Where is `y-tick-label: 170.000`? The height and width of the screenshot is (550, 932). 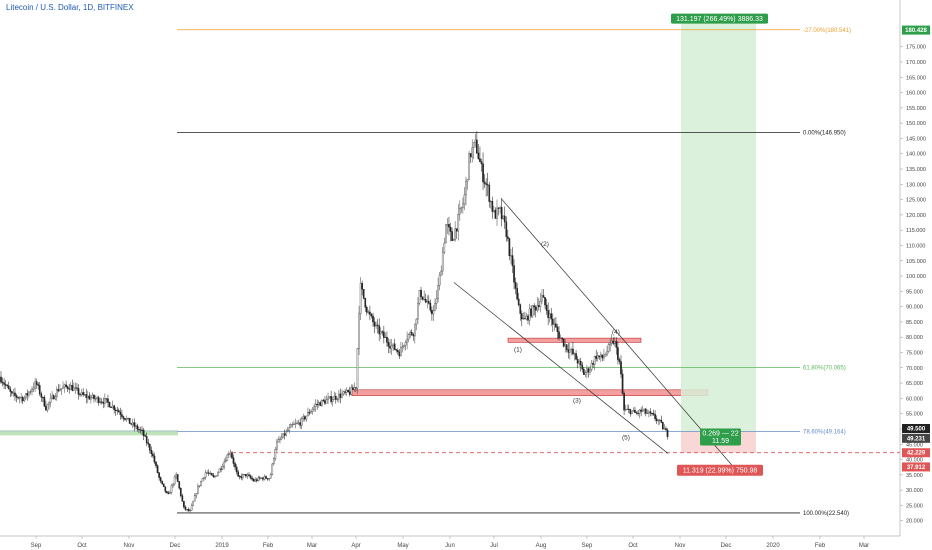
y-tick-label: 170.000 is located at coordinates (916, 63).